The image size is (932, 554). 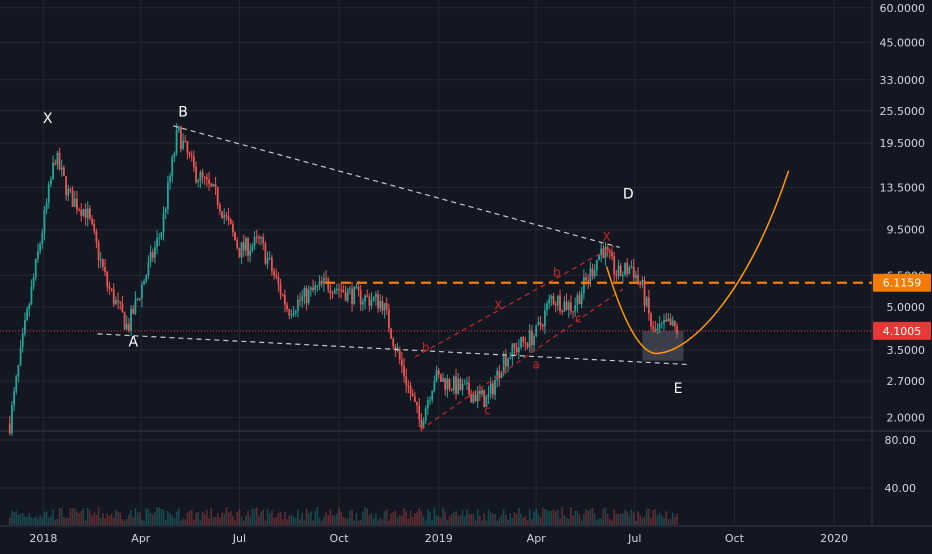 I want to click on price-tick-label: 3.5000, so click(x=906, y=350).